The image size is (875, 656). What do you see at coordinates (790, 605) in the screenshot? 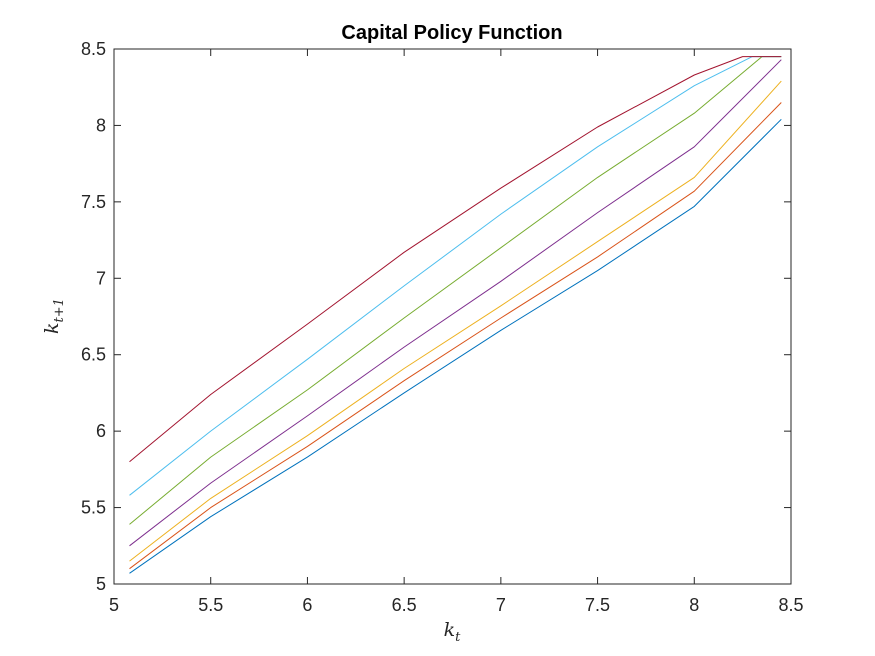
I see `x-tick-label: 8.5` at bounding box center [790, 605].